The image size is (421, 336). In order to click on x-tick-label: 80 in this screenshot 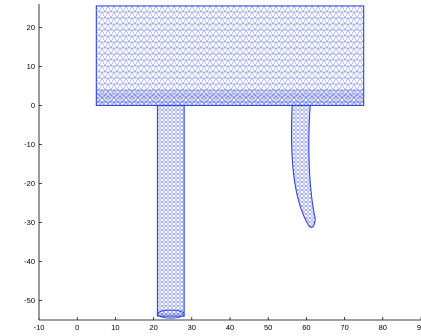, I will do `click(383, 327)`.